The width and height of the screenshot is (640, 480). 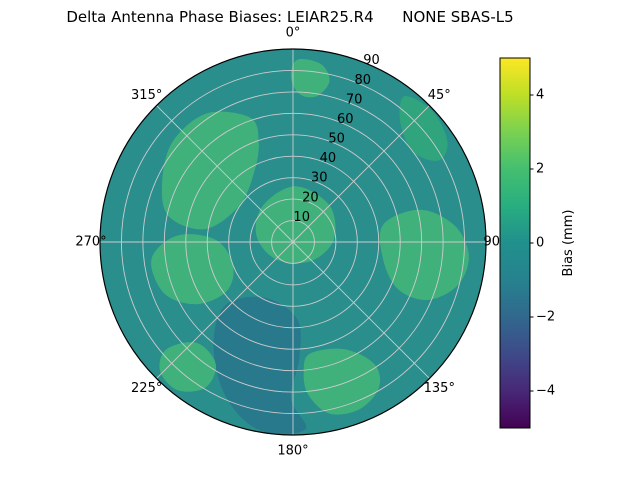 What do you see at coordinates (319, 178) in the screenshot?
I see `r-tick-label: 30` at bounding box center [319, 178].